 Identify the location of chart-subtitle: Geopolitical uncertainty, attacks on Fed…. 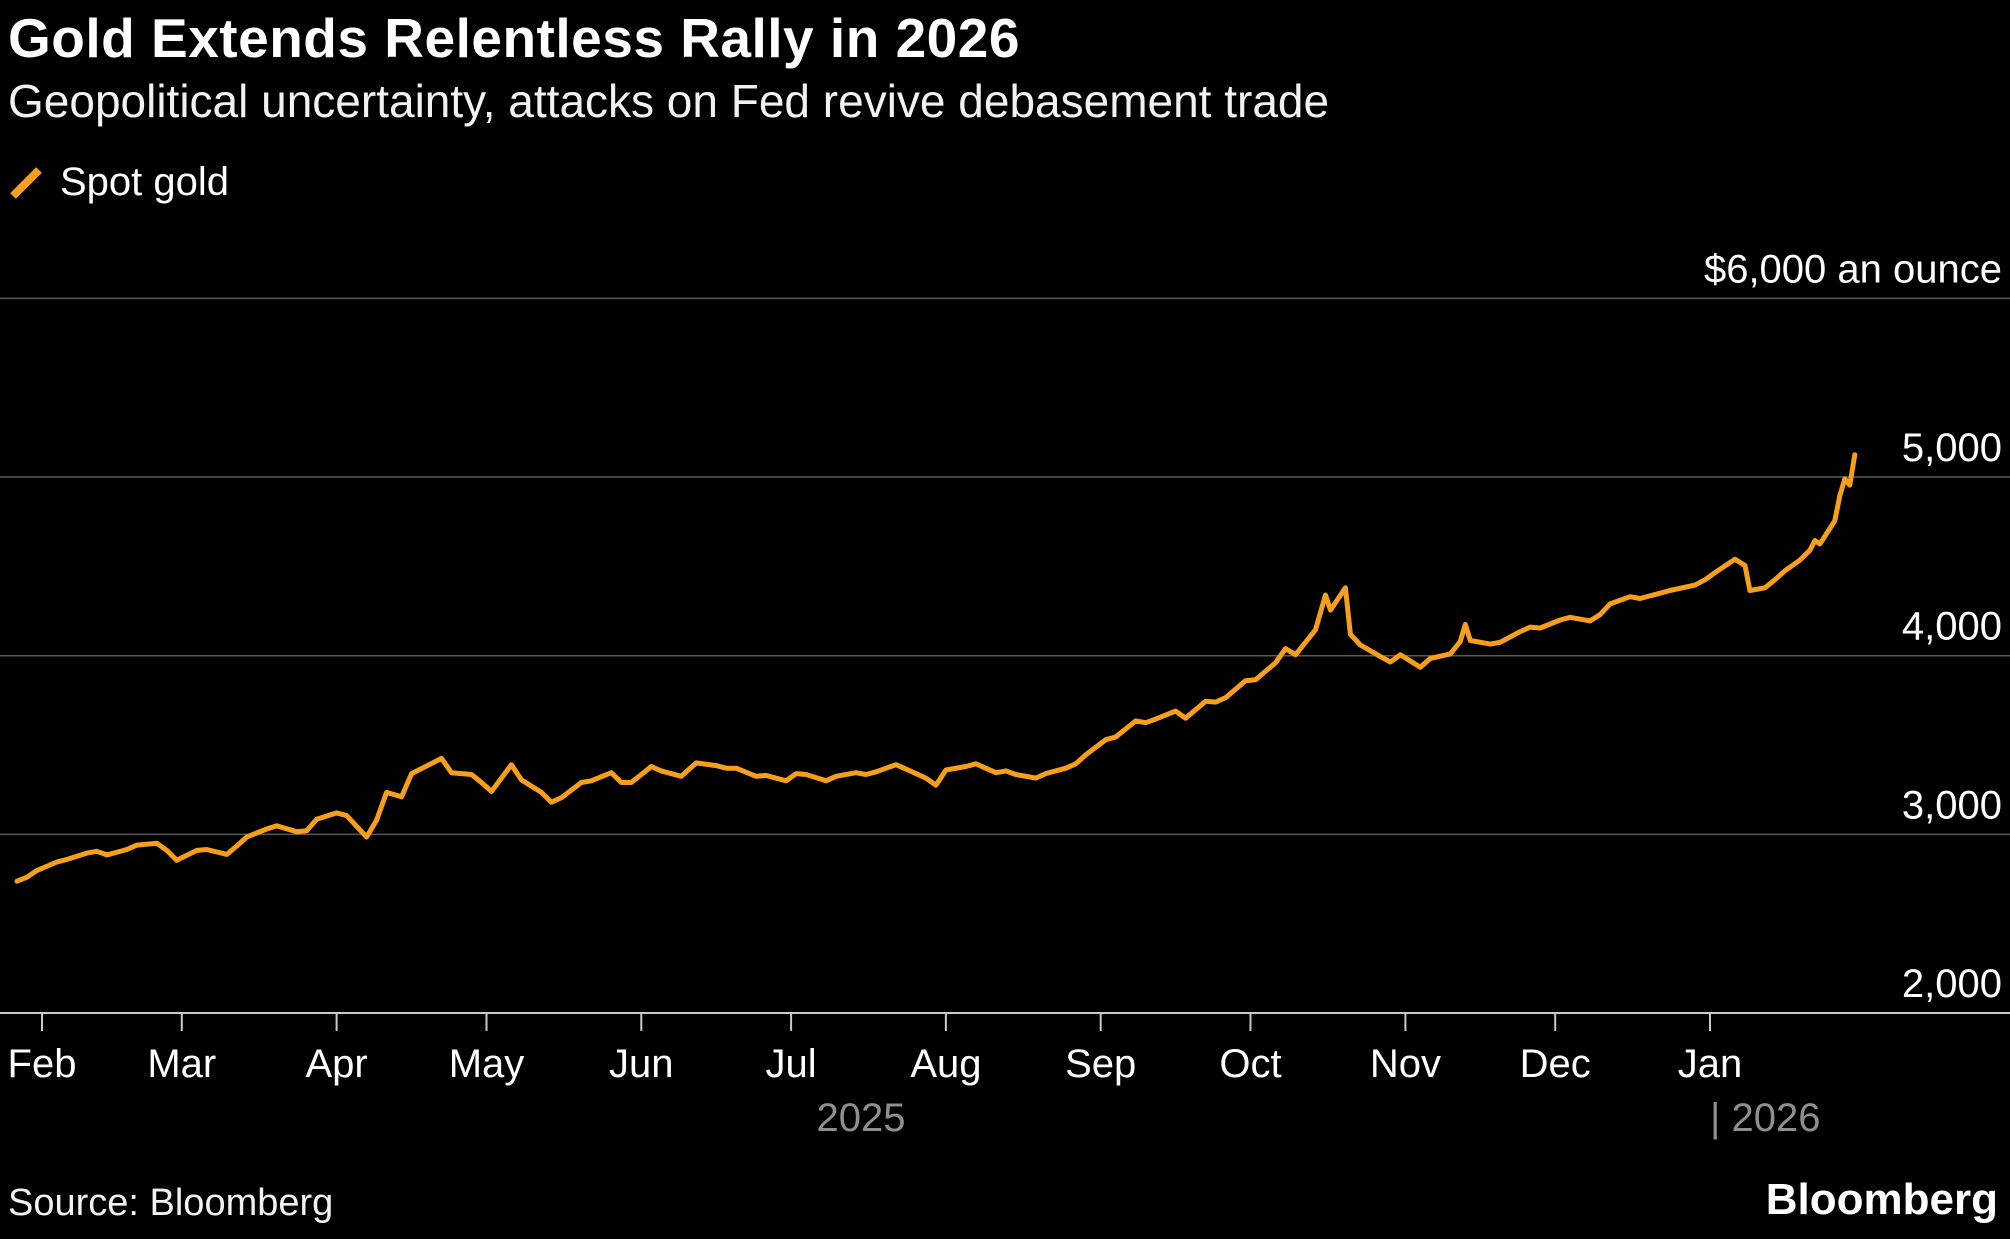
(669, 101).